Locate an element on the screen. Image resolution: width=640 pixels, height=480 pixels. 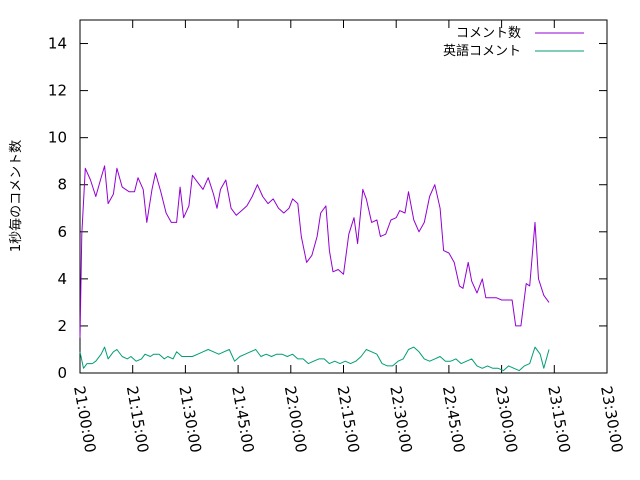
legend: コメント数 英語コメント is located at coordinates (513, 42).